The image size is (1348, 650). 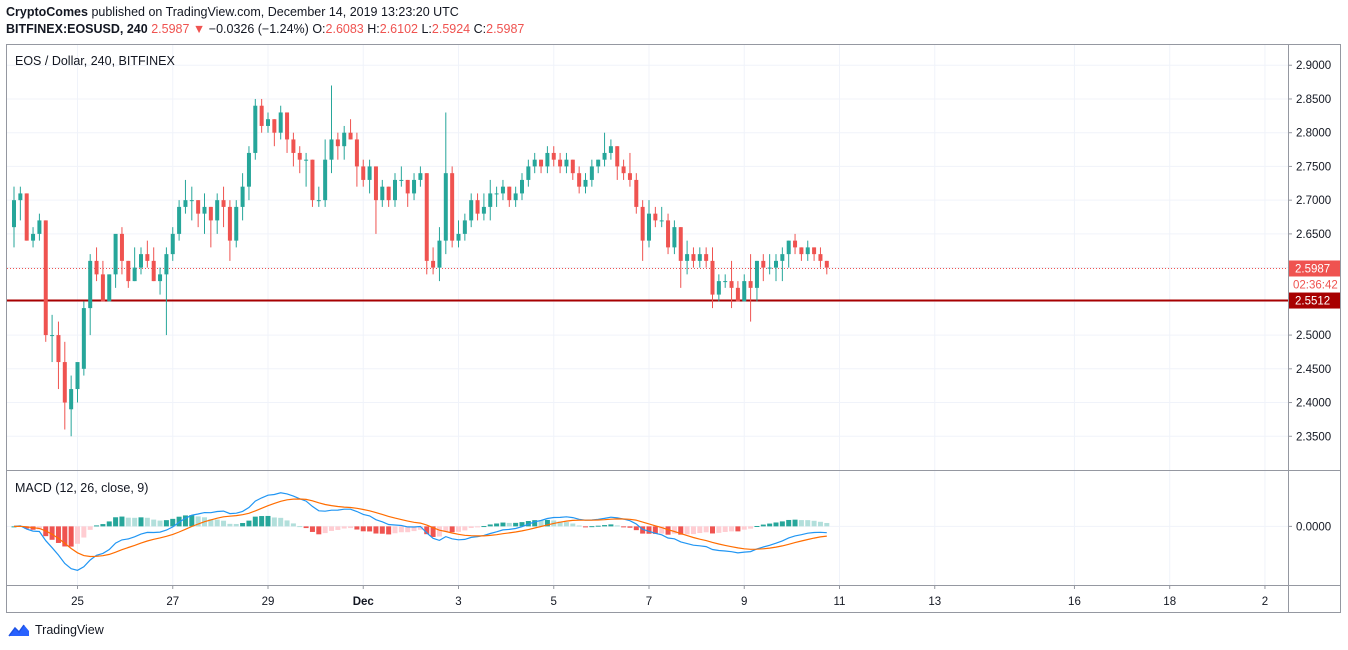 What do you see at coordinates (458, 602) in the screenshot?
I see `time-tick-label: 3` at bounding box center [458, 602].